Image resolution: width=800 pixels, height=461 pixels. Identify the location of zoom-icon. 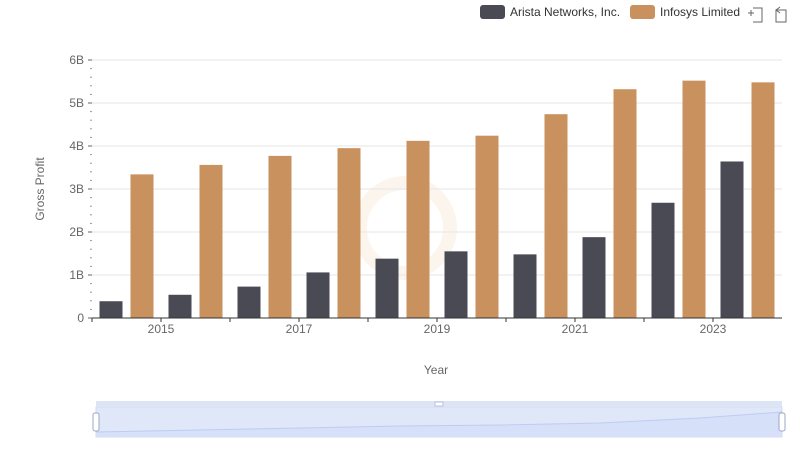
(755, 15).